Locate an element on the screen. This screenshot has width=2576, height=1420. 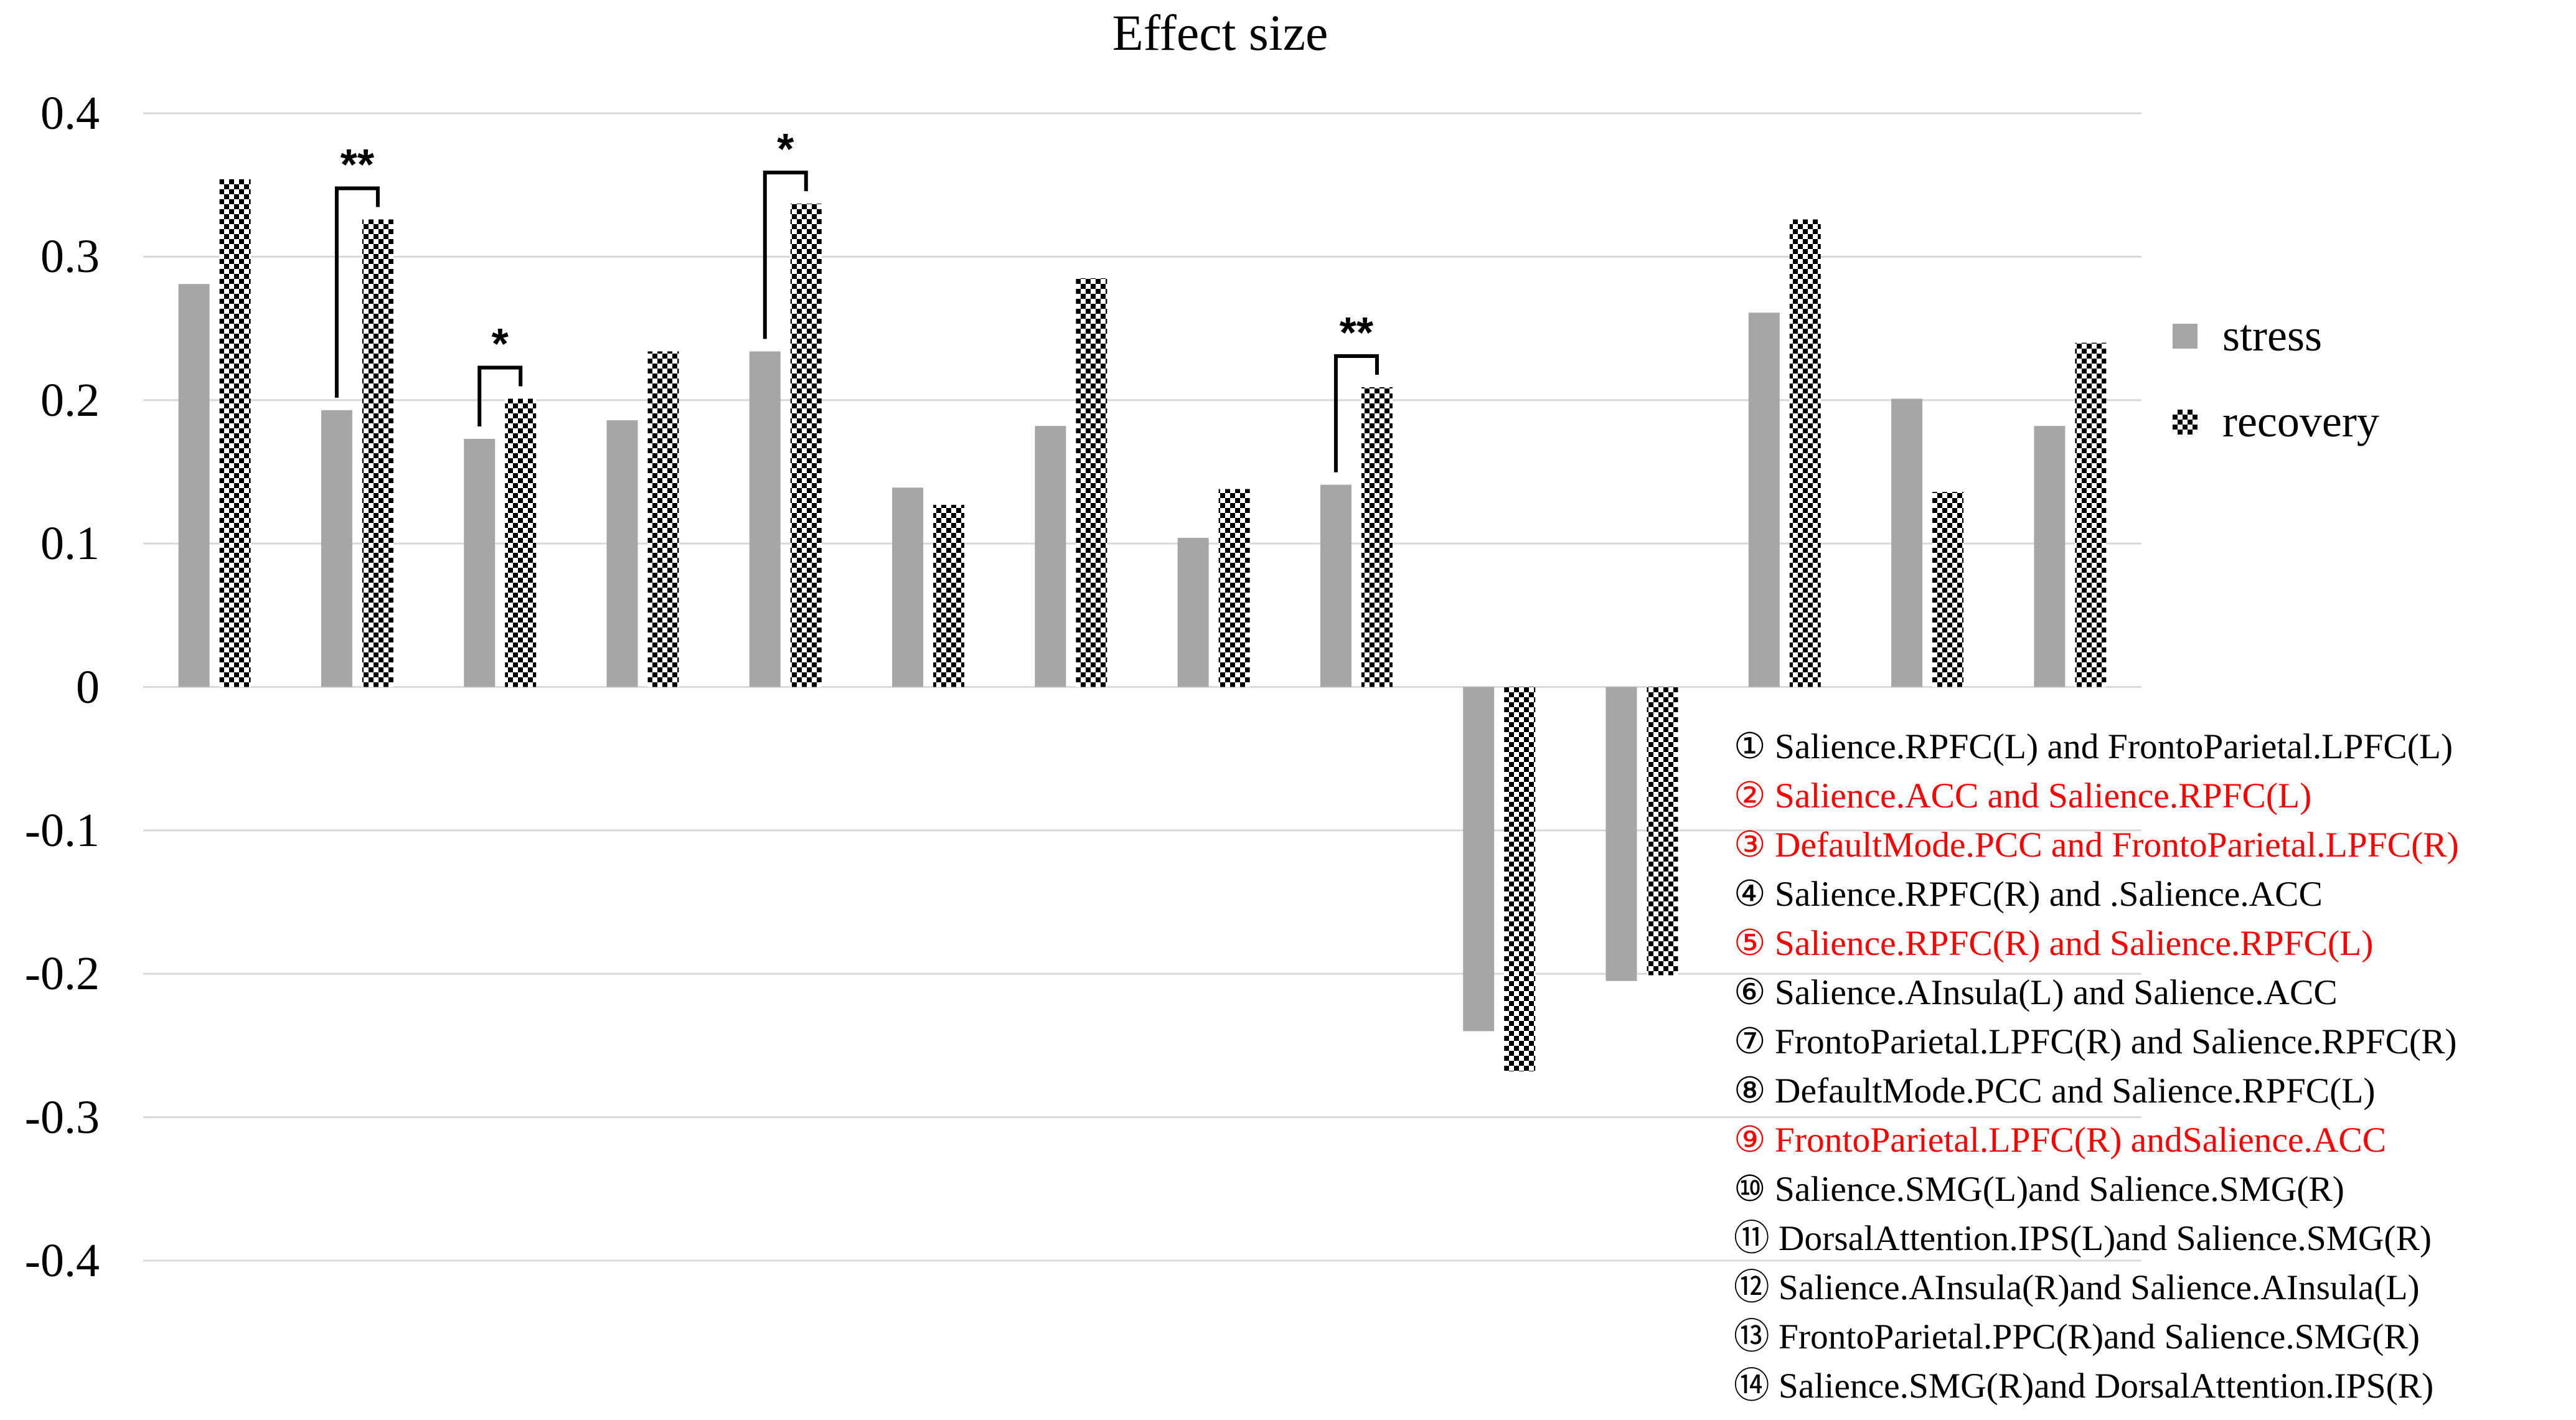
legend-swatch-stress is located at coordinates (2185, 336).